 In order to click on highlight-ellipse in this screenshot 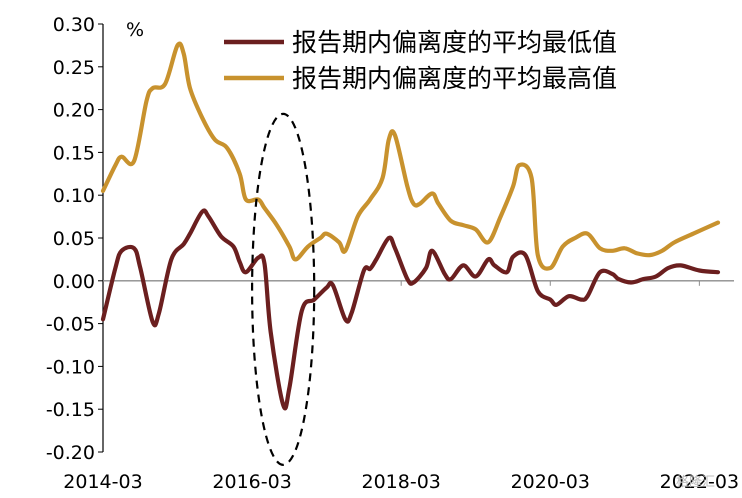, I will do `click(283, 289)`.